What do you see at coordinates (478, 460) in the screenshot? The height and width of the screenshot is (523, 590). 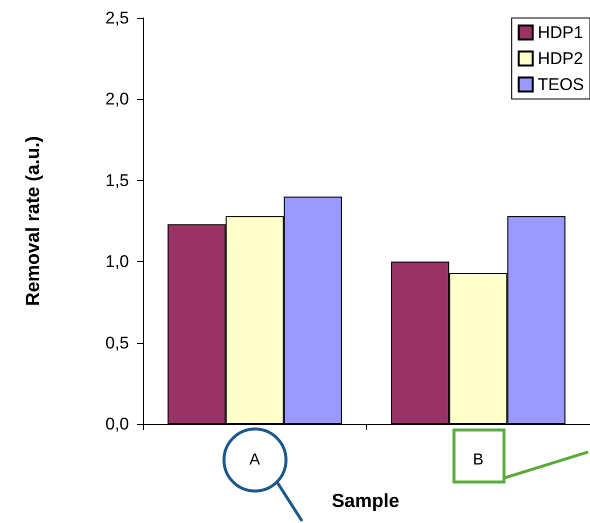 I see `x-tick-label: B` at bounding box center [478, 460].